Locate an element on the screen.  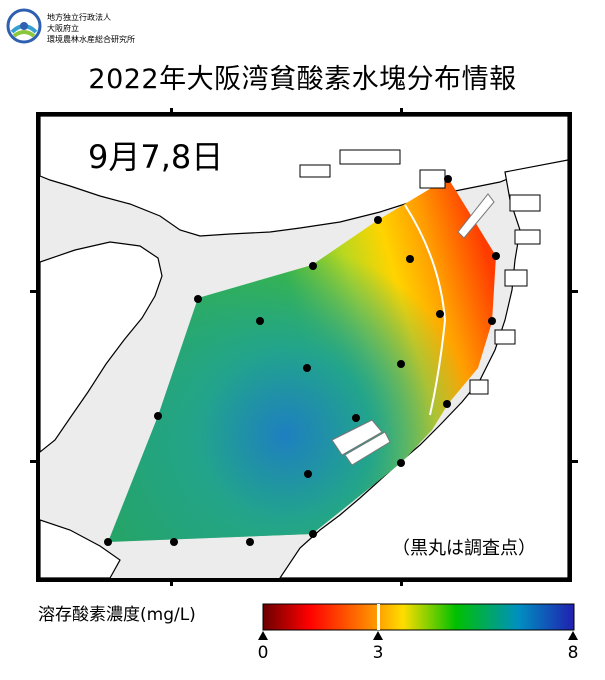
org-name-line-1: 地方独立行政法人 is located at coordinates (79, 17).